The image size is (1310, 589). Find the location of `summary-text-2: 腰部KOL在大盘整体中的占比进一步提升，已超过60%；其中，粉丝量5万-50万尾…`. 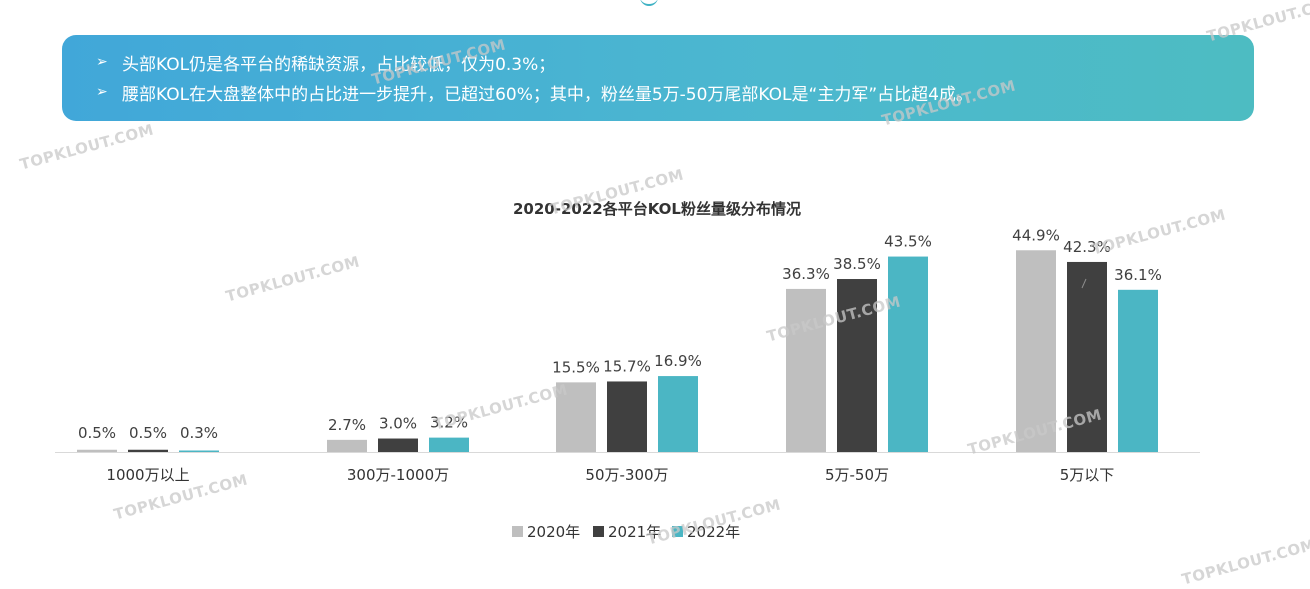

summary-text-2: 腰部KOL在大盘整体中的占比进一步提升，已超过60%；其中，粉丝量5万-50万尾… is located at coordinates (547, 94).